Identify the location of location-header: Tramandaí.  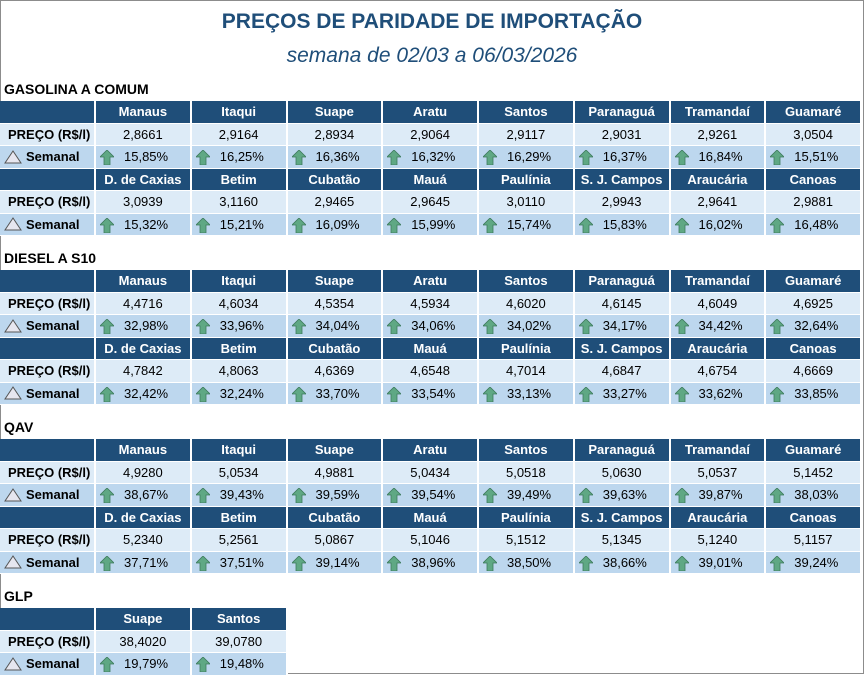
(718, 281).